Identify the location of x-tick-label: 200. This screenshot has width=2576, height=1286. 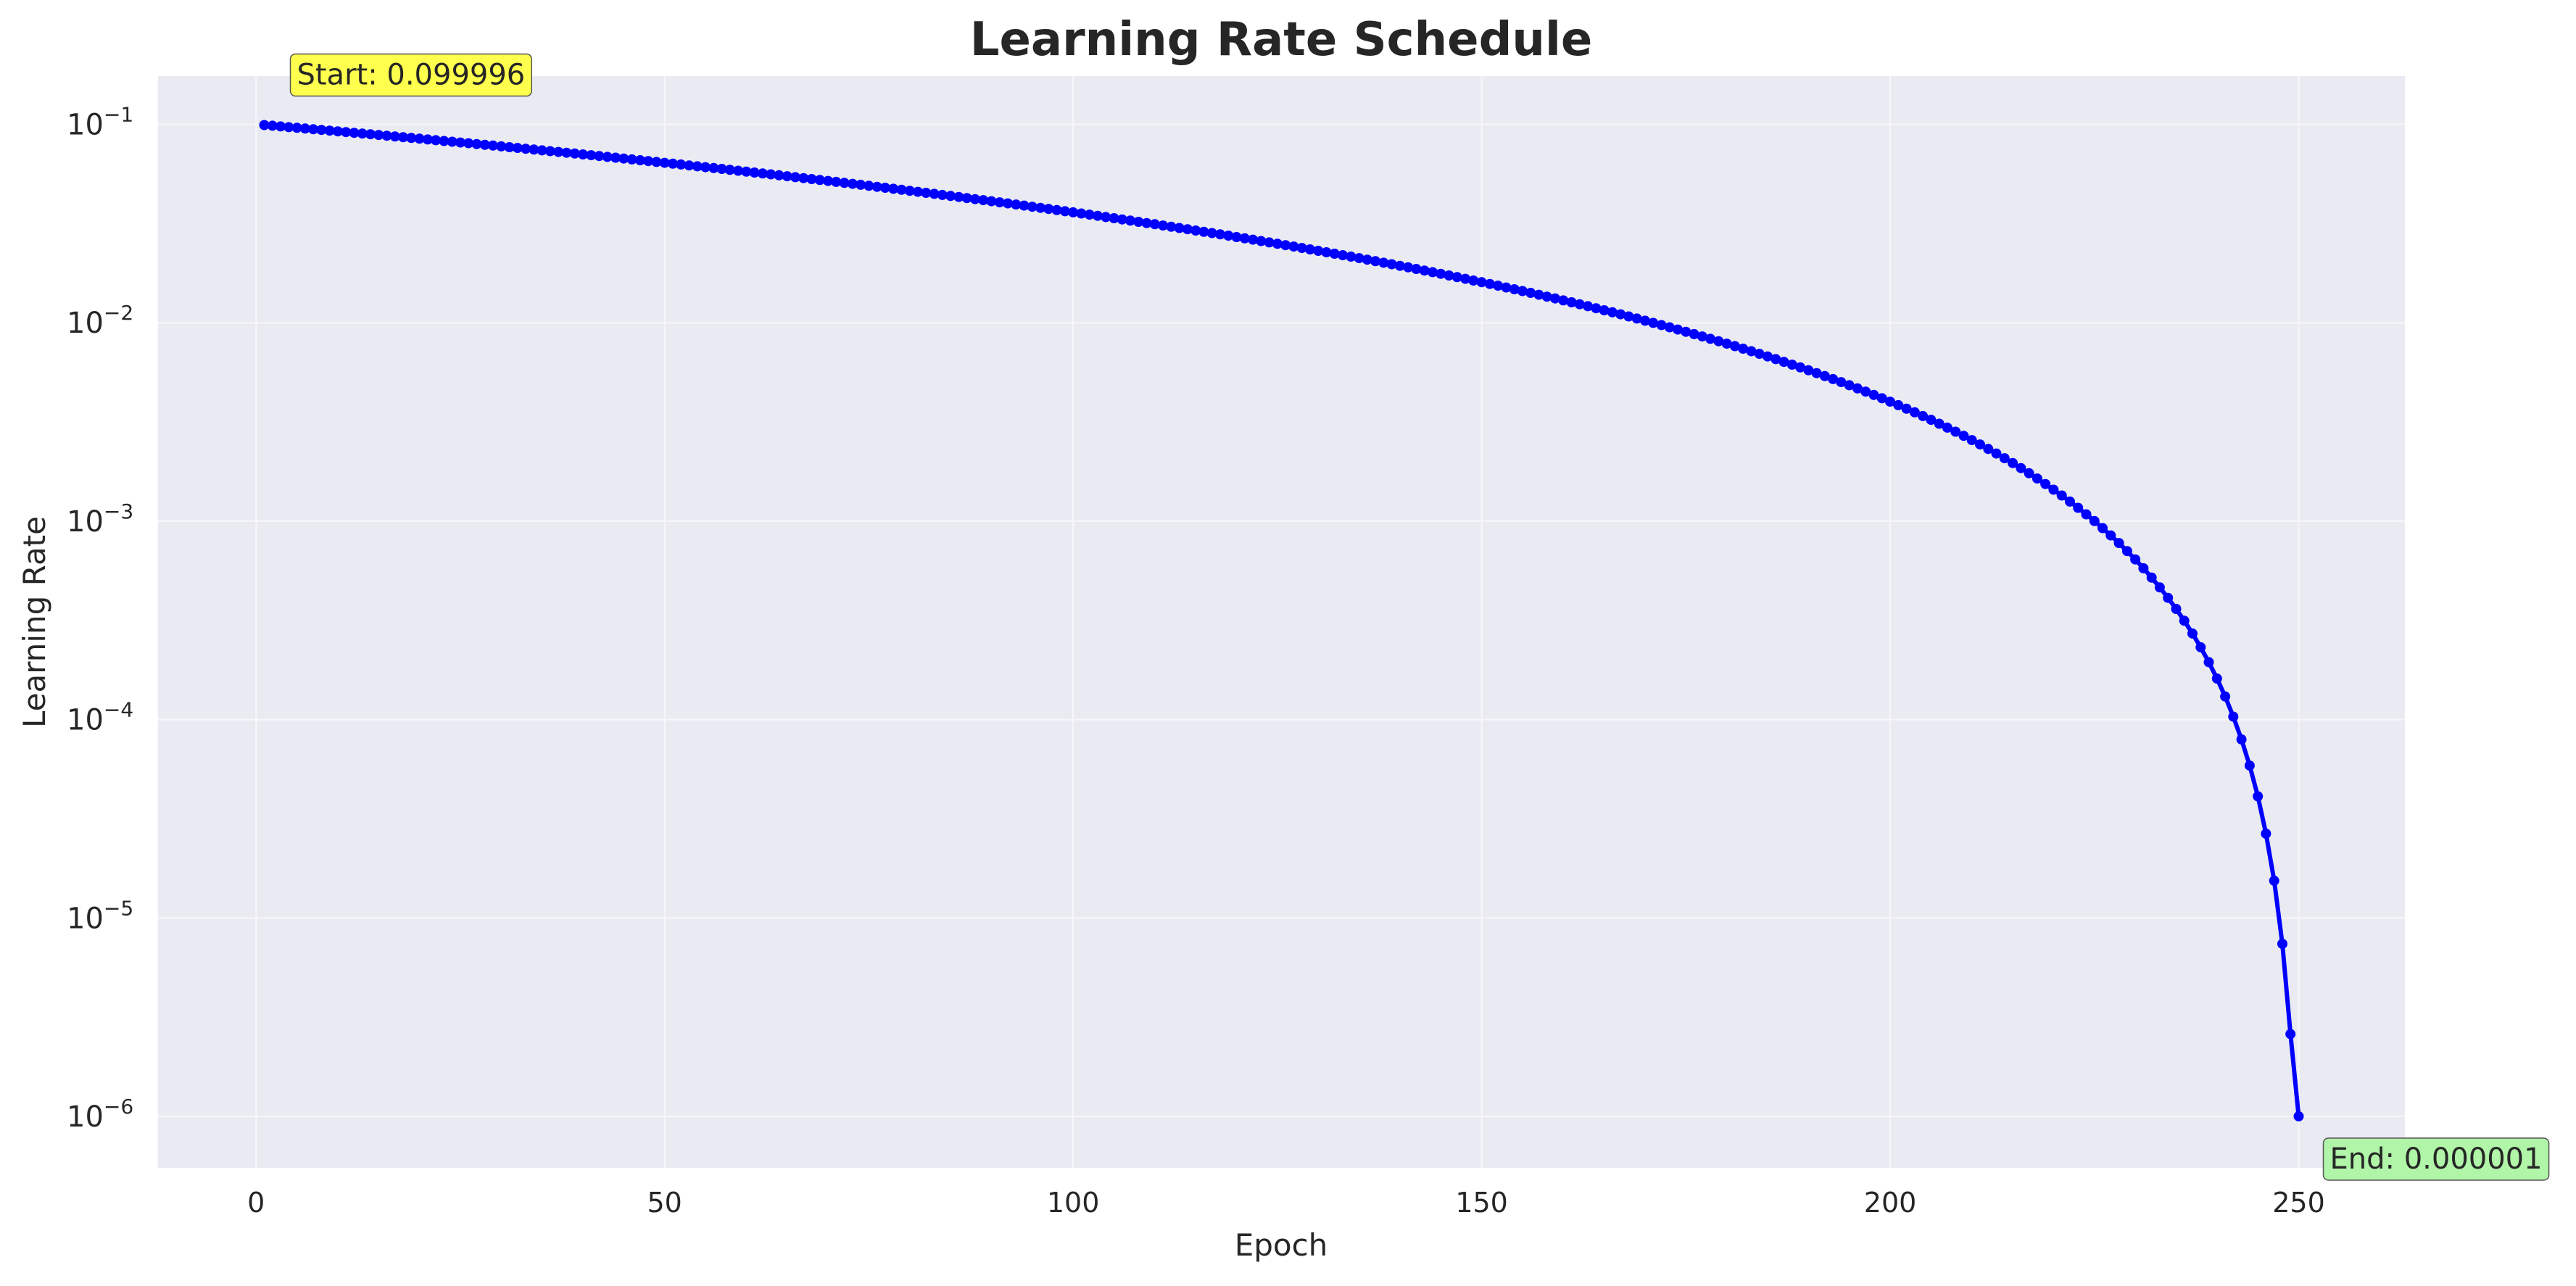
(1891, 1203).